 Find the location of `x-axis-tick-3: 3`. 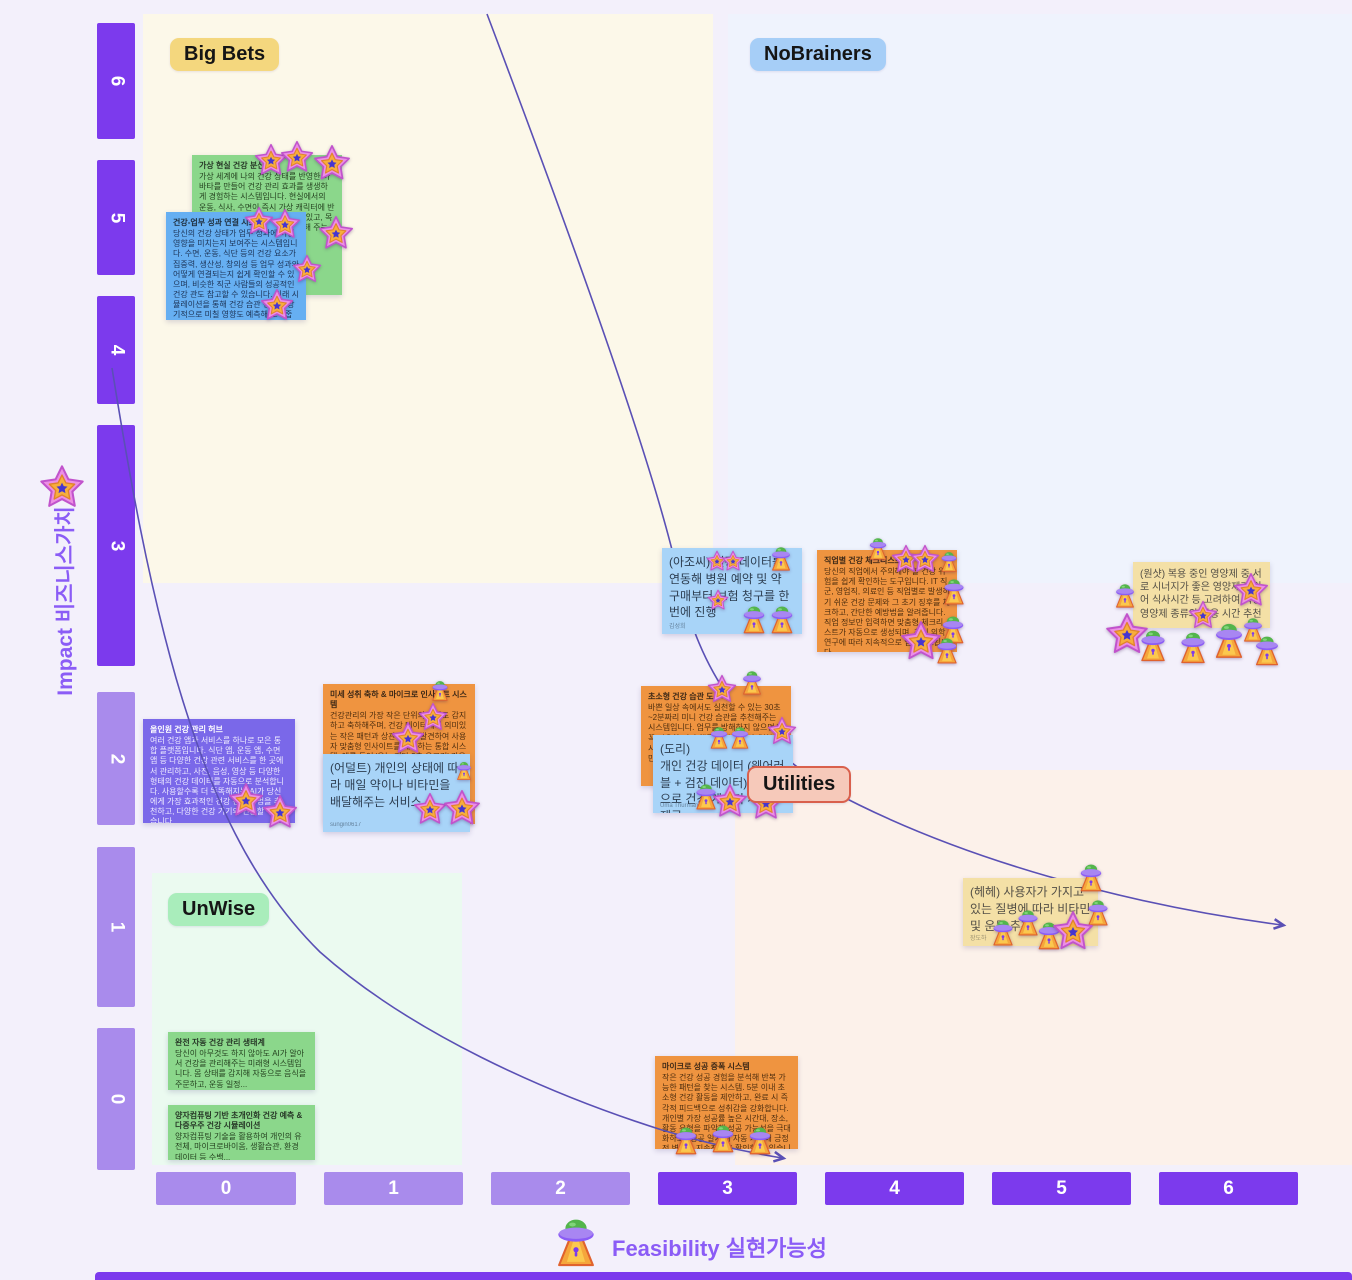

x-axis-tick-3: 3 is located at coordinates (727, 1188).